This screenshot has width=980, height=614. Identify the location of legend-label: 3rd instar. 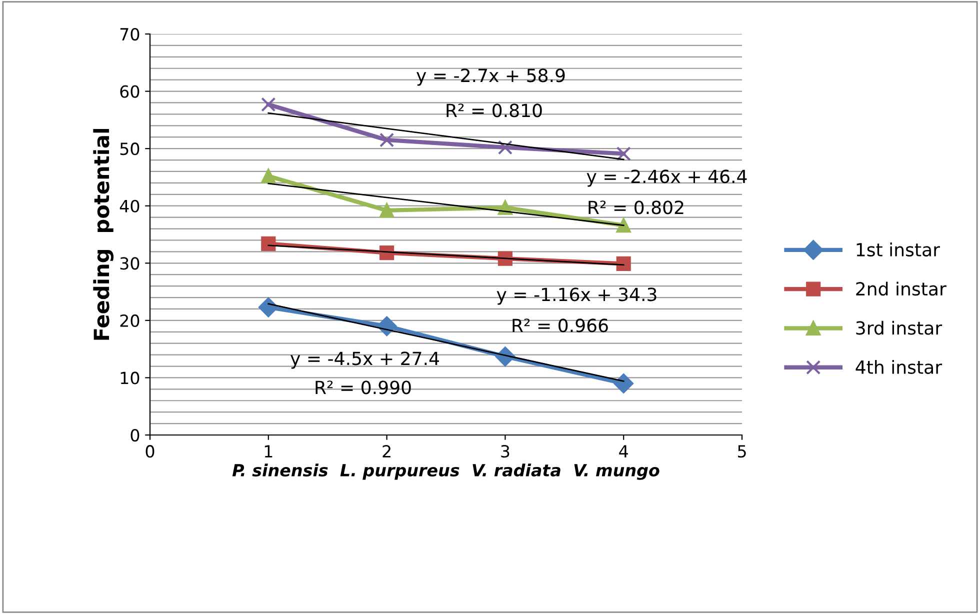
(899, 327).